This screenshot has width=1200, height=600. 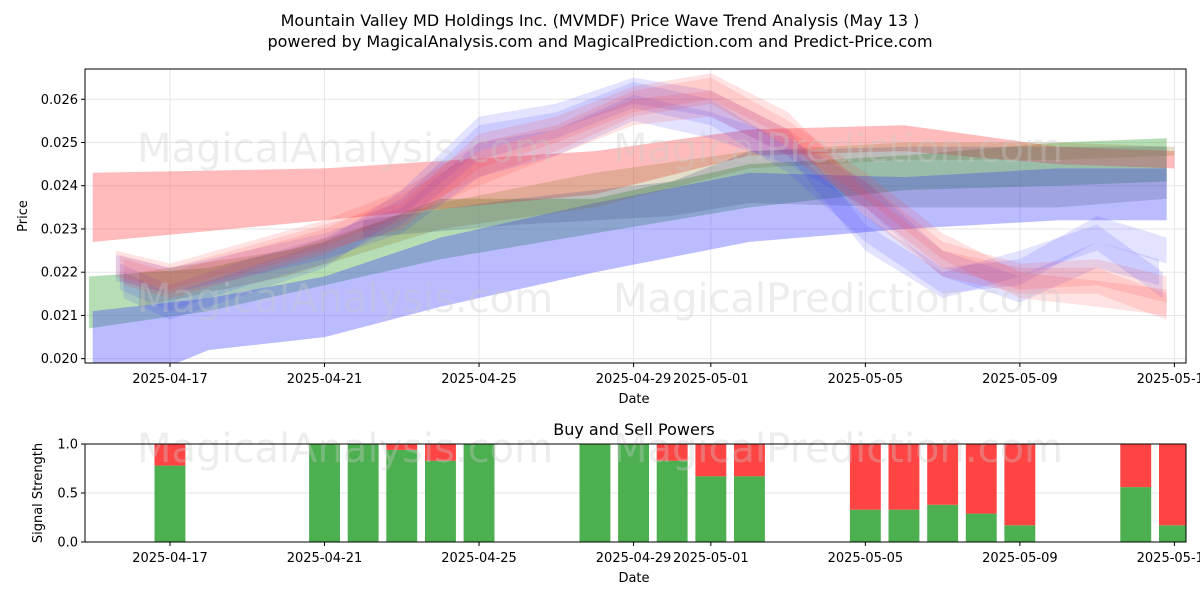 I want to click on price-x-tick-label: 2025-05-05, so click(x=866, y=379).